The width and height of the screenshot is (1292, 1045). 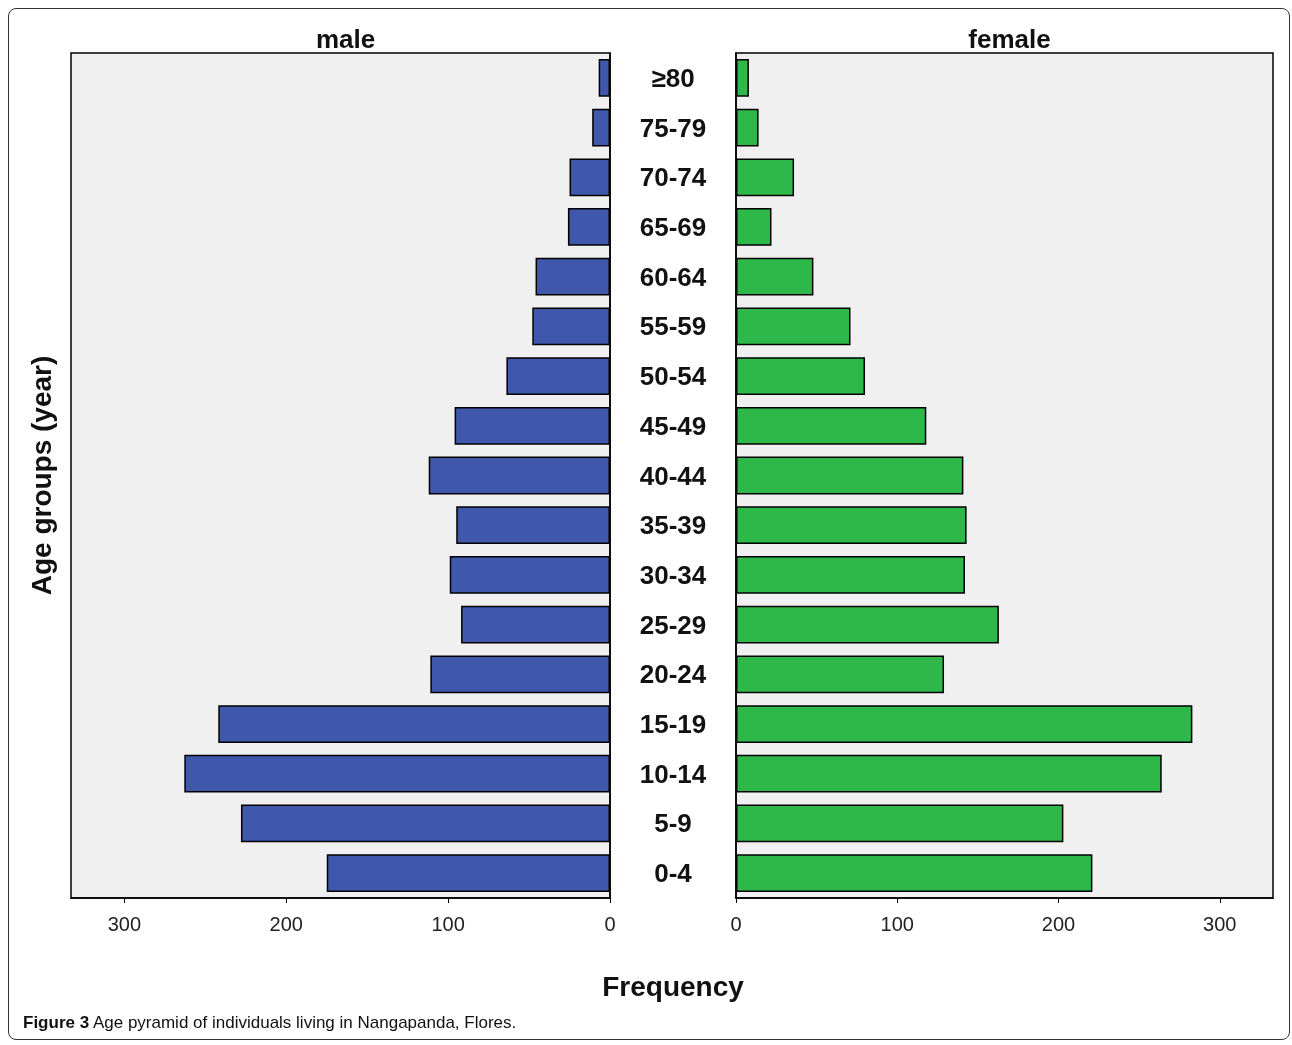 I want to click on y-tick-label: 25-29, so click(x=673, y=624).